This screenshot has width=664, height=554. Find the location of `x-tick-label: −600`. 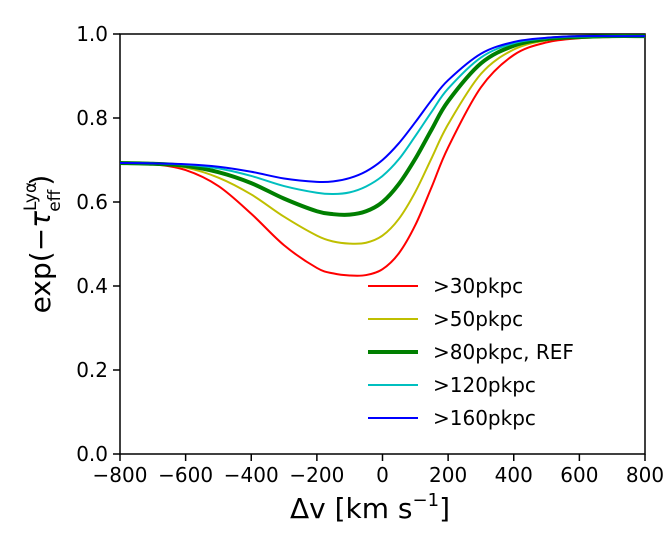

x-tick-label: −600 is located at coordinates (185, 475).